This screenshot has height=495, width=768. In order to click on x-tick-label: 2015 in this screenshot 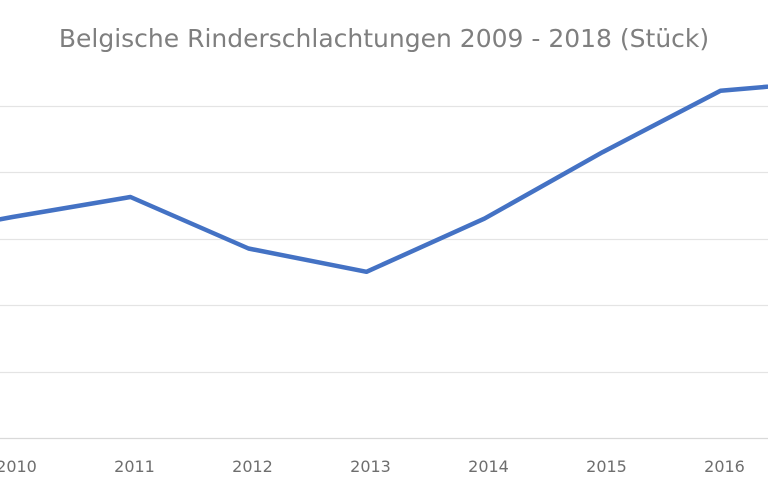, I will do `click(606, 466)`.